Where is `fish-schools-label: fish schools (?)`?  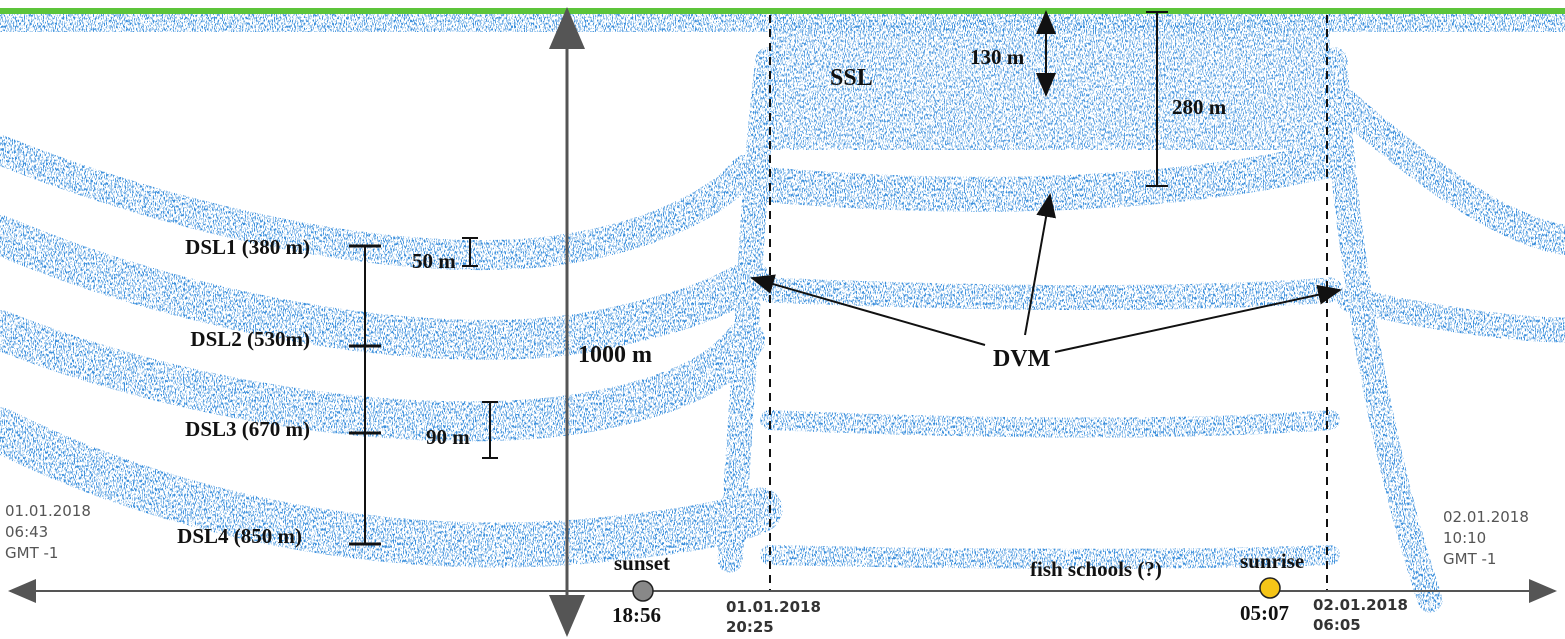 fish-schools-label: fish schools (?) is located at coordinates (1096, 569).